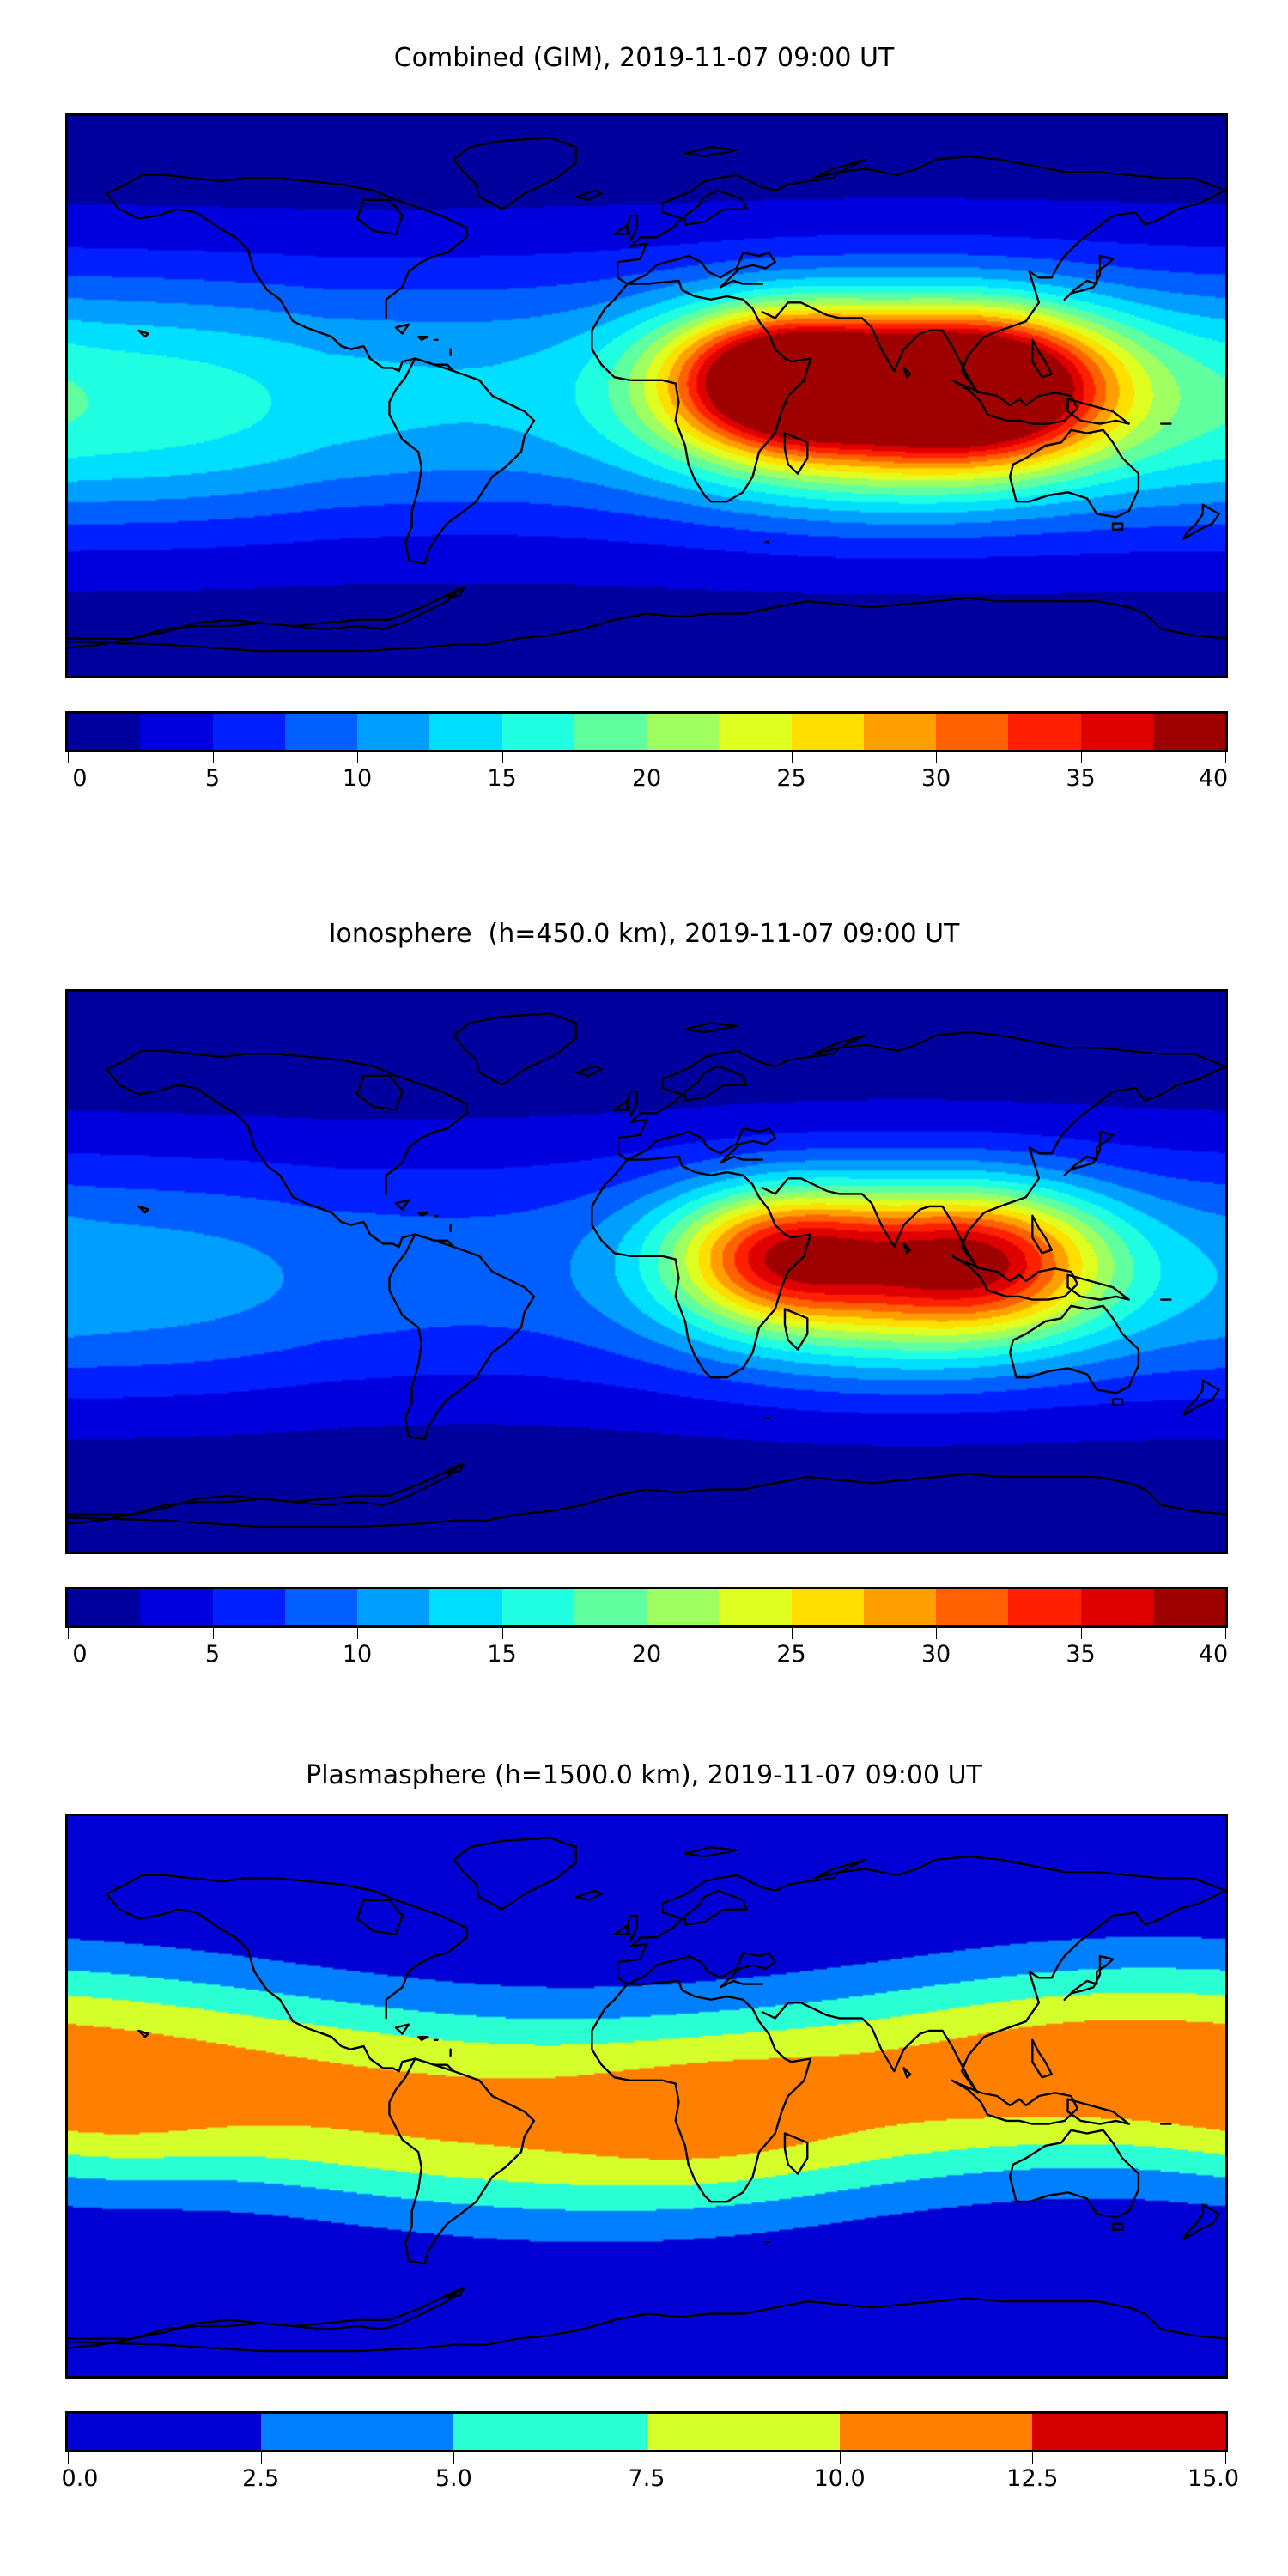  Describe the element at coordinates (261, 2478) in the screenshot. I see `colorbar-tick-label: 2.5` at that location.